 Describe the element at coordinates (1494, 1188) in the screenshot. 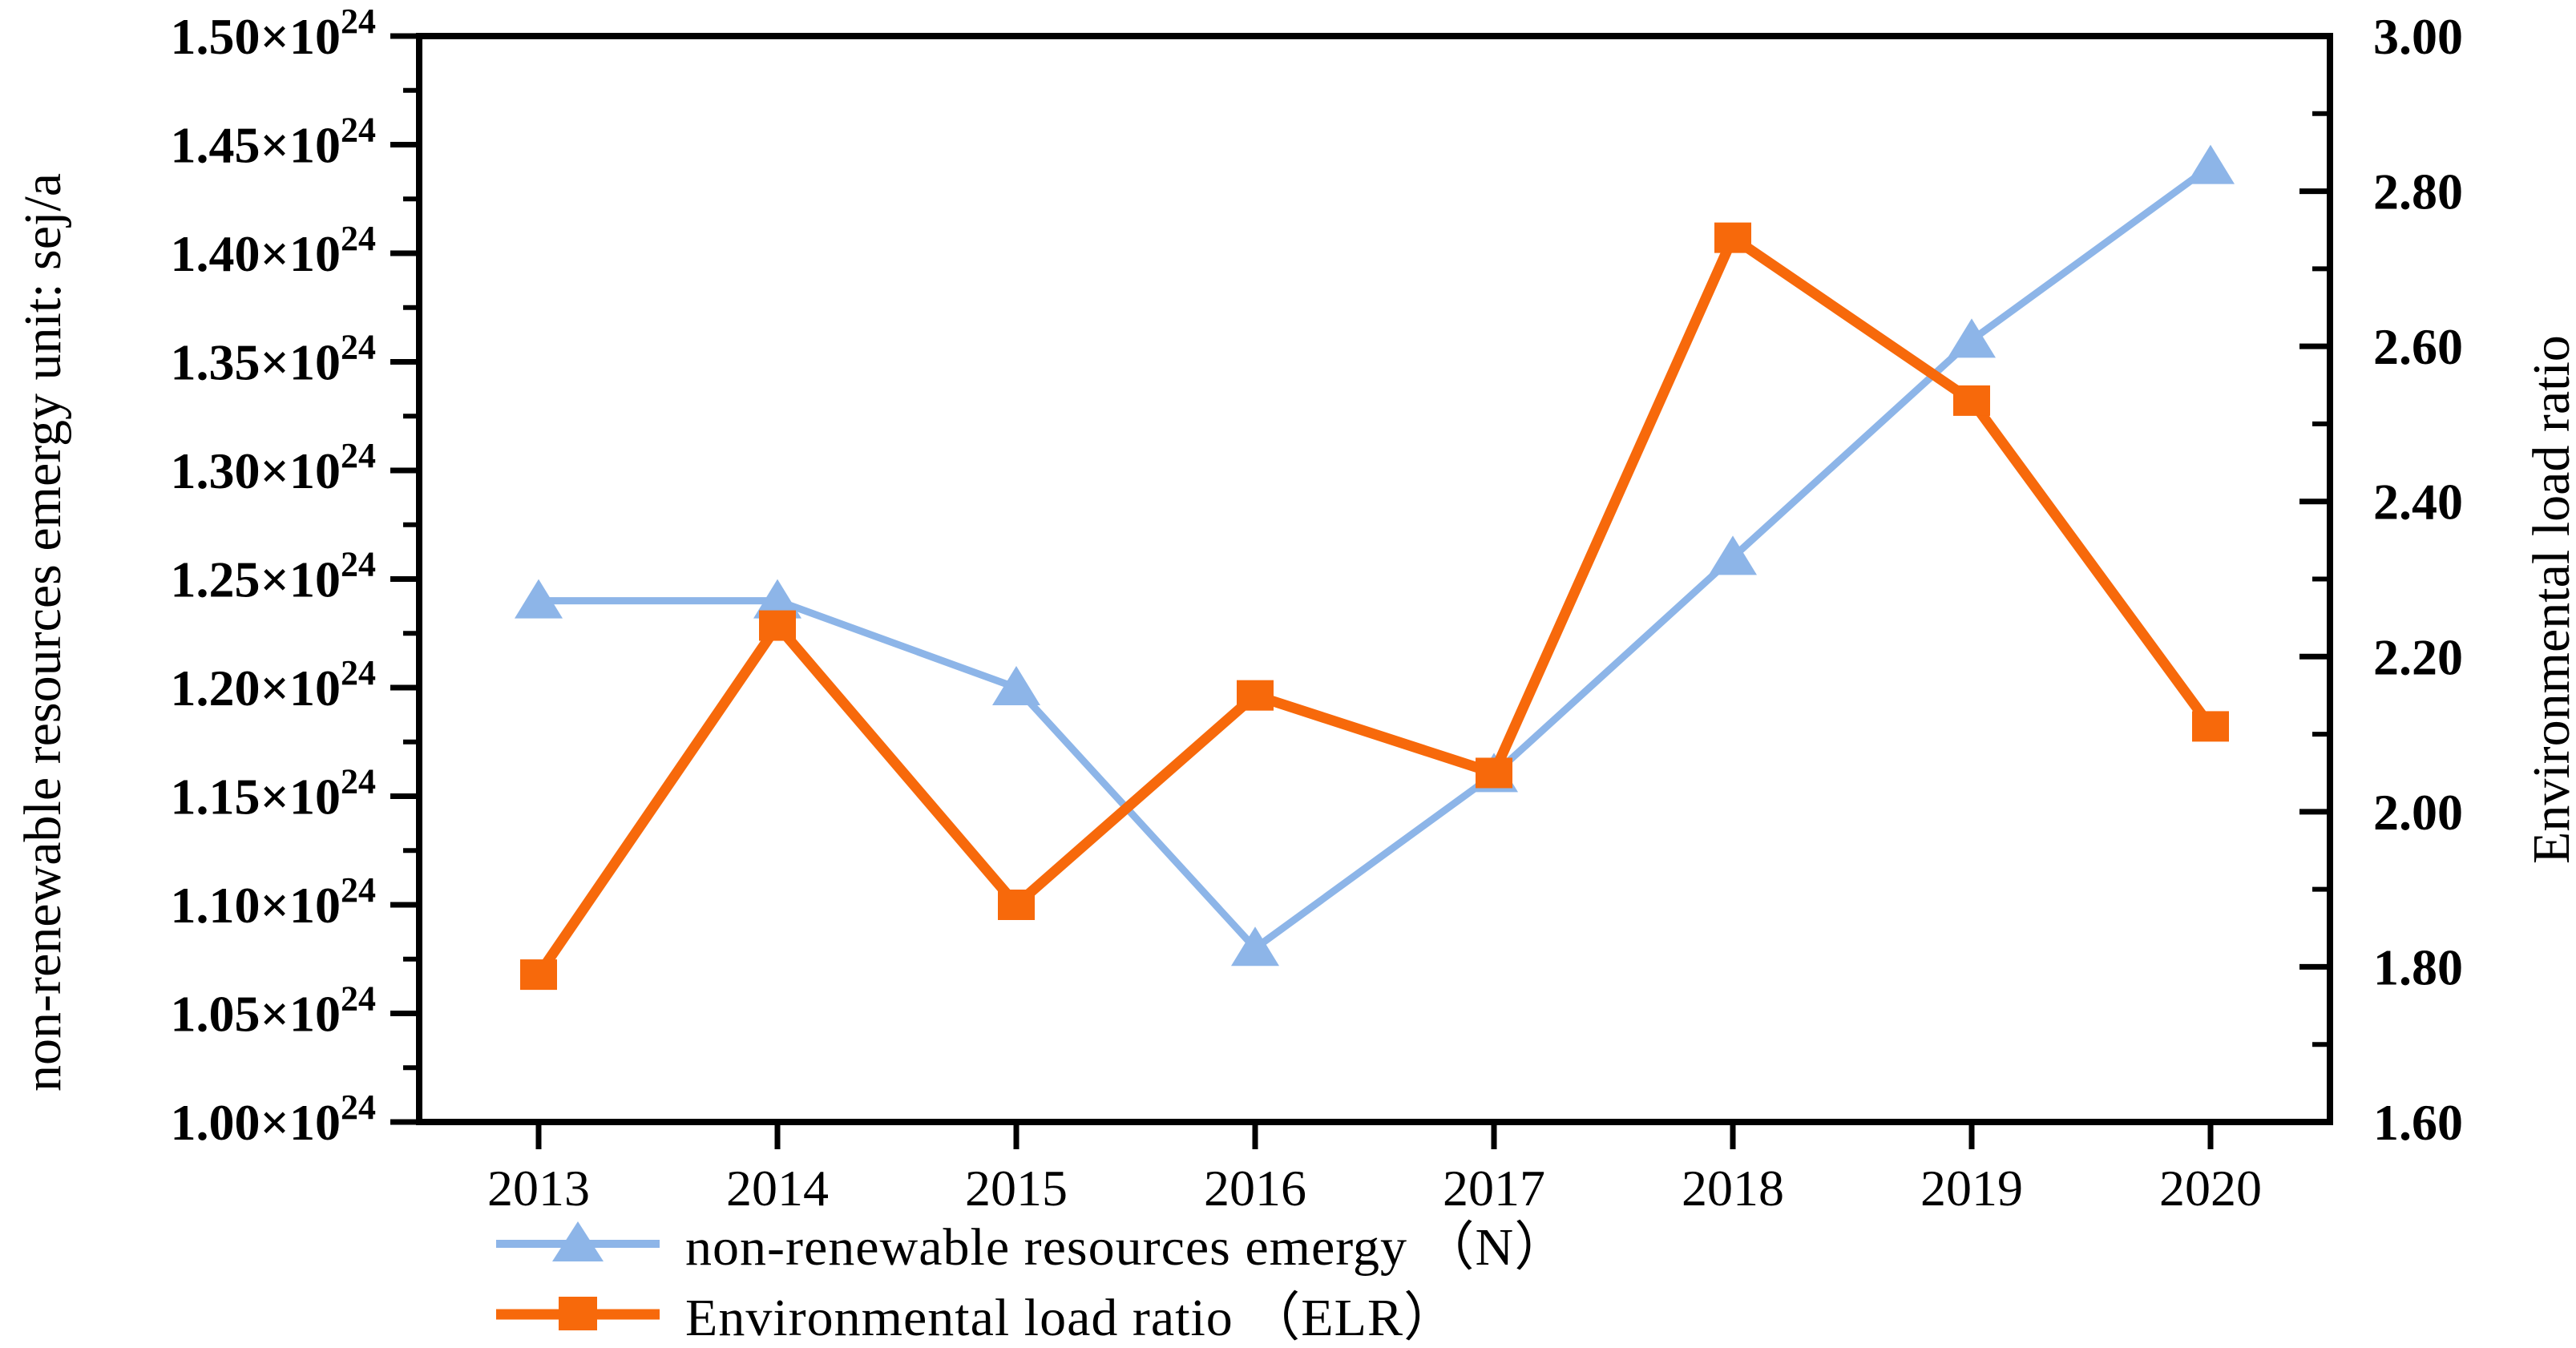

I see `x-tick-label: 2017` at that location.